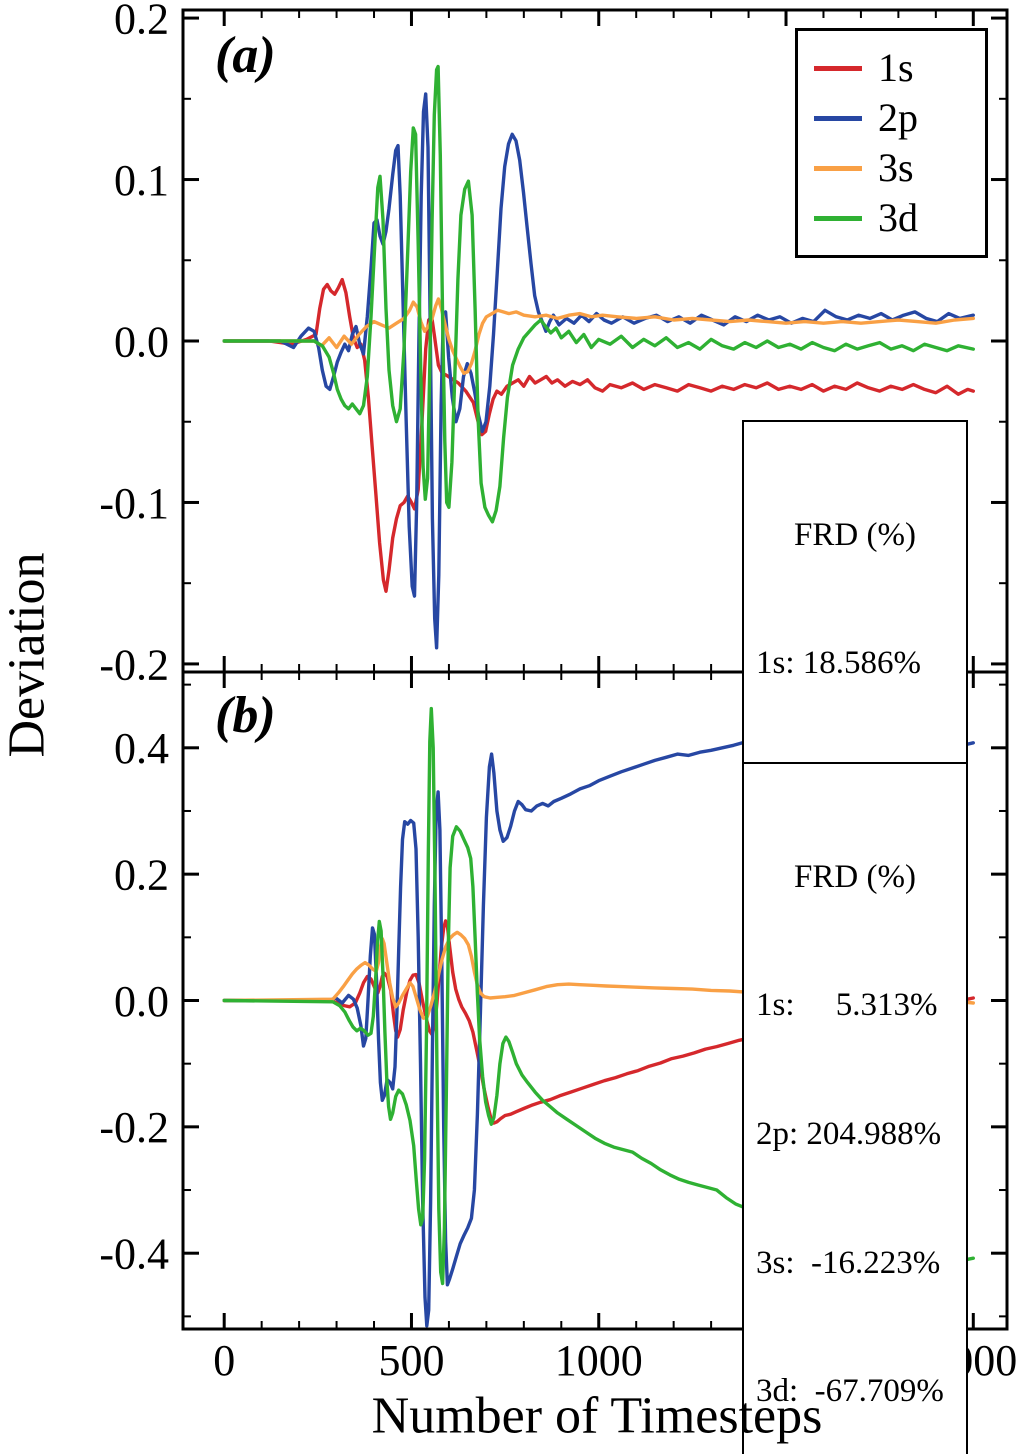  What do you see at coordinates (599, 1360) in the screenshot?
I see `x-tick-label: 1000` at bounding box center [599, 1360].